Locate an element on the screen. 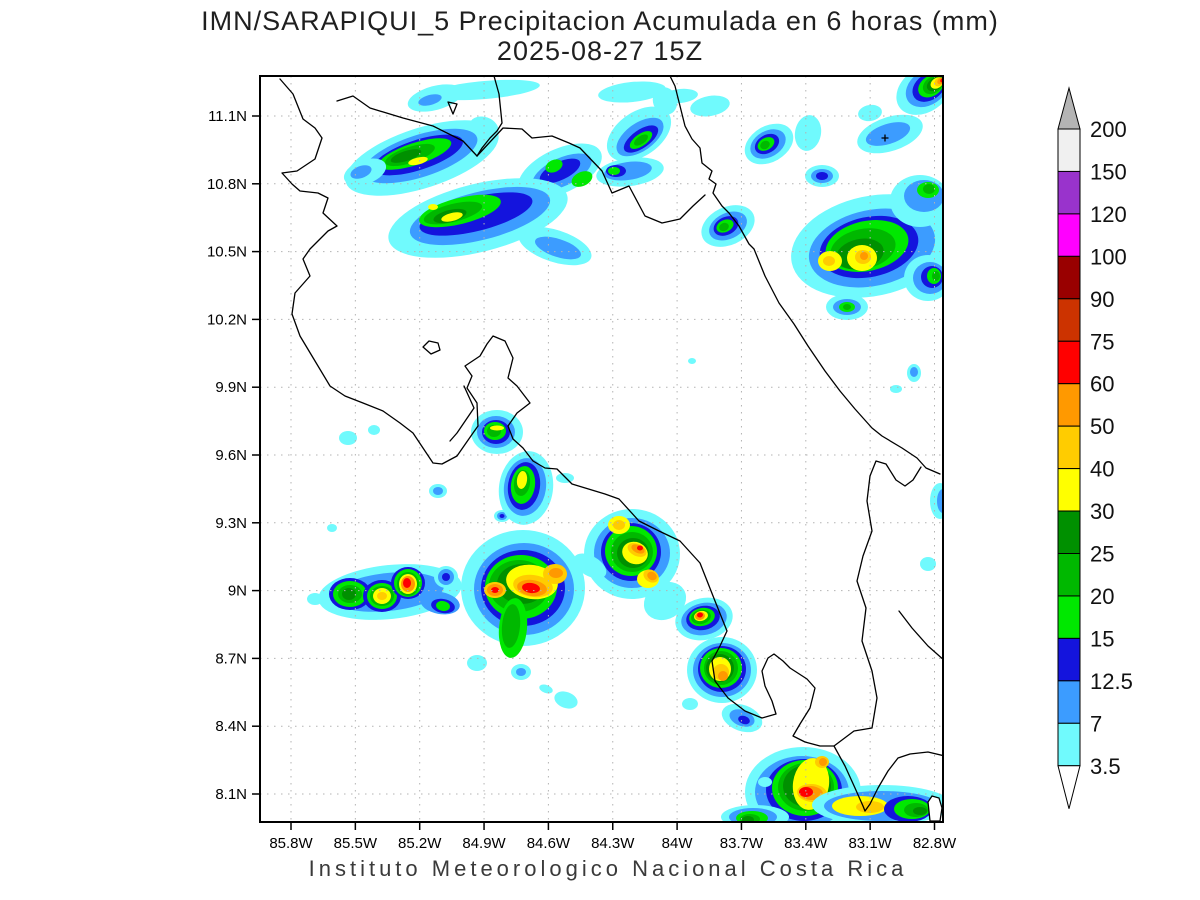 This screenshot has height=900, width=1200. chira-island is located at coordinates (431, 347).